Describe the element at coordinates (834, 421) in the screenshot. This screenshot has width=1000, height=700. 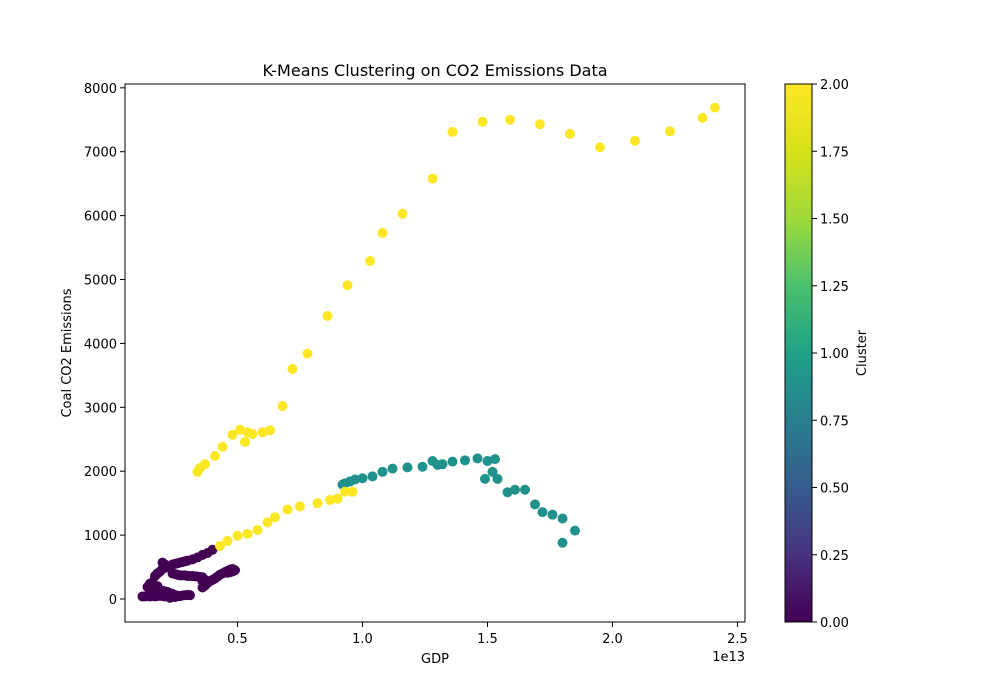
I see `colorbar-tick-label: 0.75` at that location.